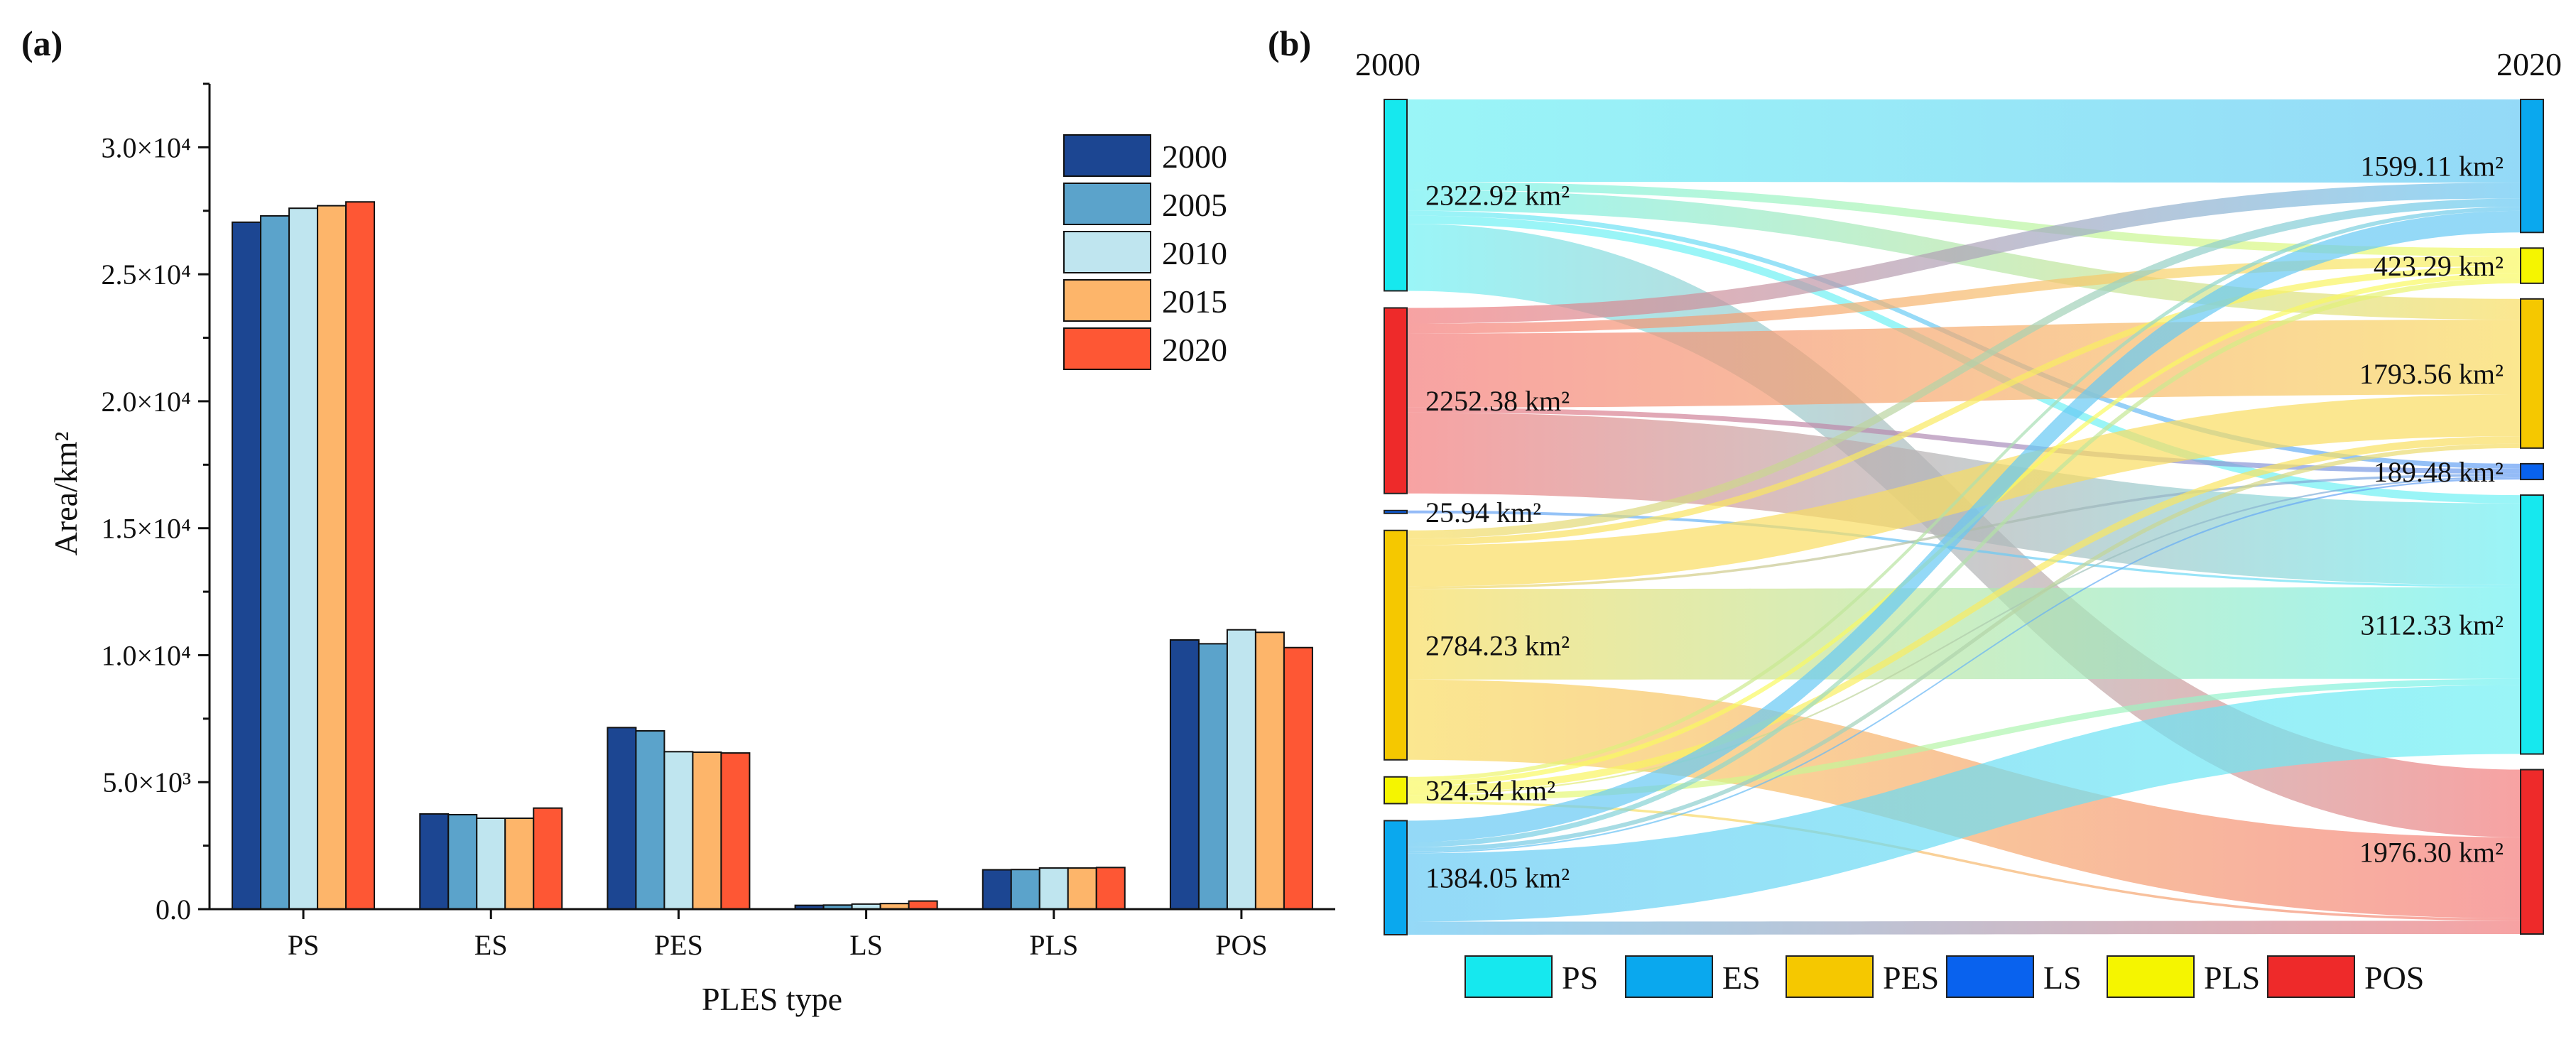 The width and height of the screenshot is (2576, 1037). What do you see at coordinates (1107, 155) in the screenshot?
I see `legend-swatch-2000` at bounding box center [1107, 155].